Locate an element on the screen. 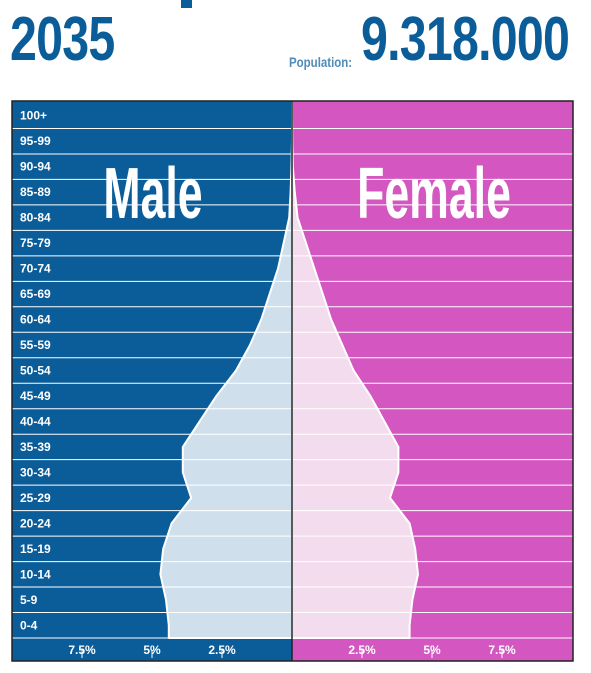 The height and width of the screenshot is (673, 591). age-group-label: 60-64 is located at coordinates (35, 320).